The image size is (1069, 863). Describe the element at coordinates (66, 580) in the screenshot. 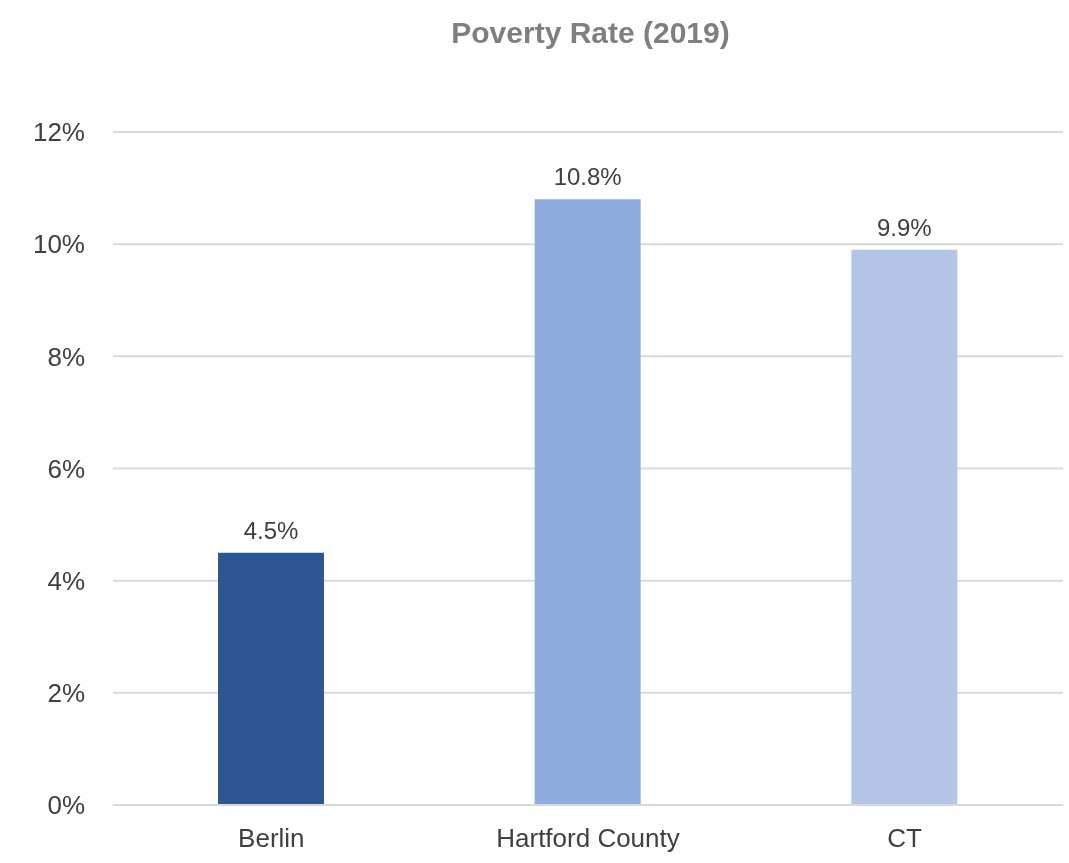

I see `y-tick-label: 4%` at that location.